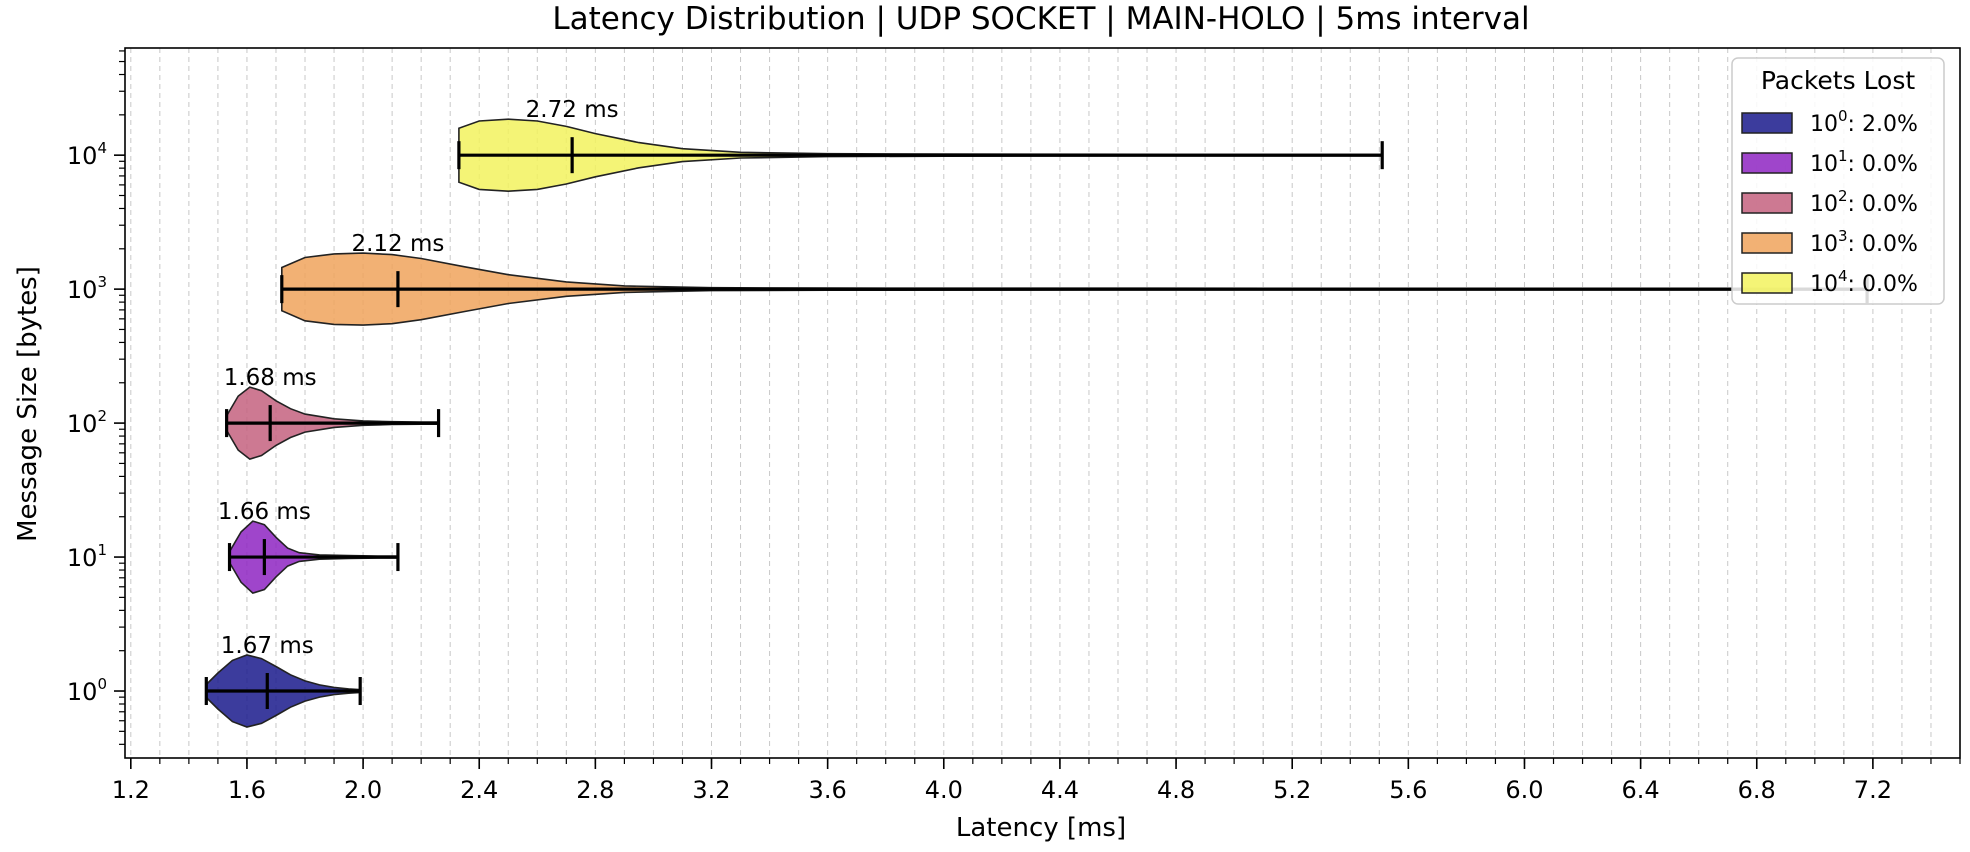 The image size is (1970, 852). Describe the element at coordinates (595, 790) in the screenshot. I see `x-tick-label: 2.8` at that location.